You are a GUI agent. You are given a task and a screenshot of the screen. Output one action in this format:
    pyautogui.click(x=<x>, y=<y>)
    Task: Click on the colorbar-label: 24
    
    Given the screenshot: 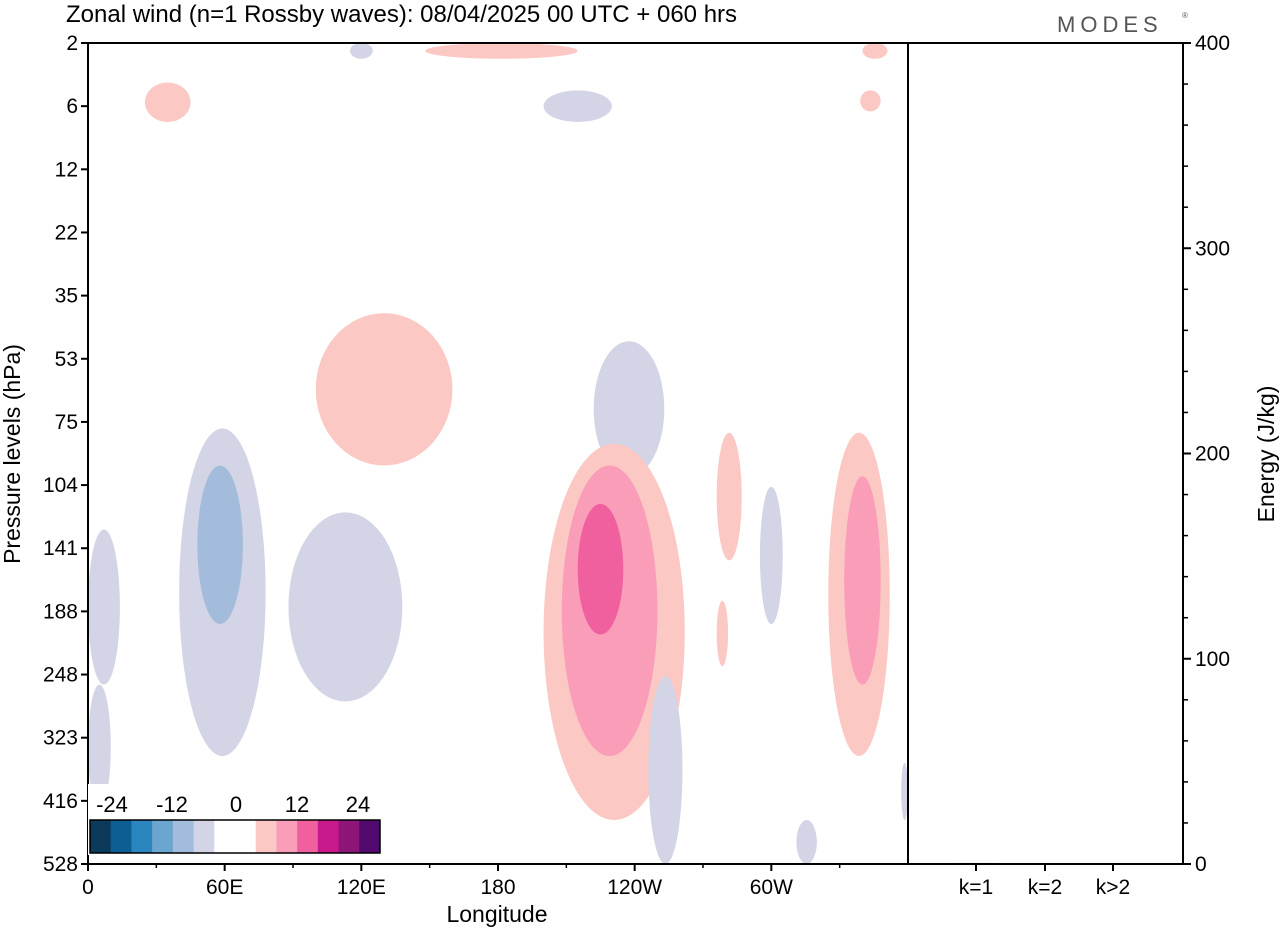 What is the action you would take?
    pyautogui.click(x=358, y=804)
    